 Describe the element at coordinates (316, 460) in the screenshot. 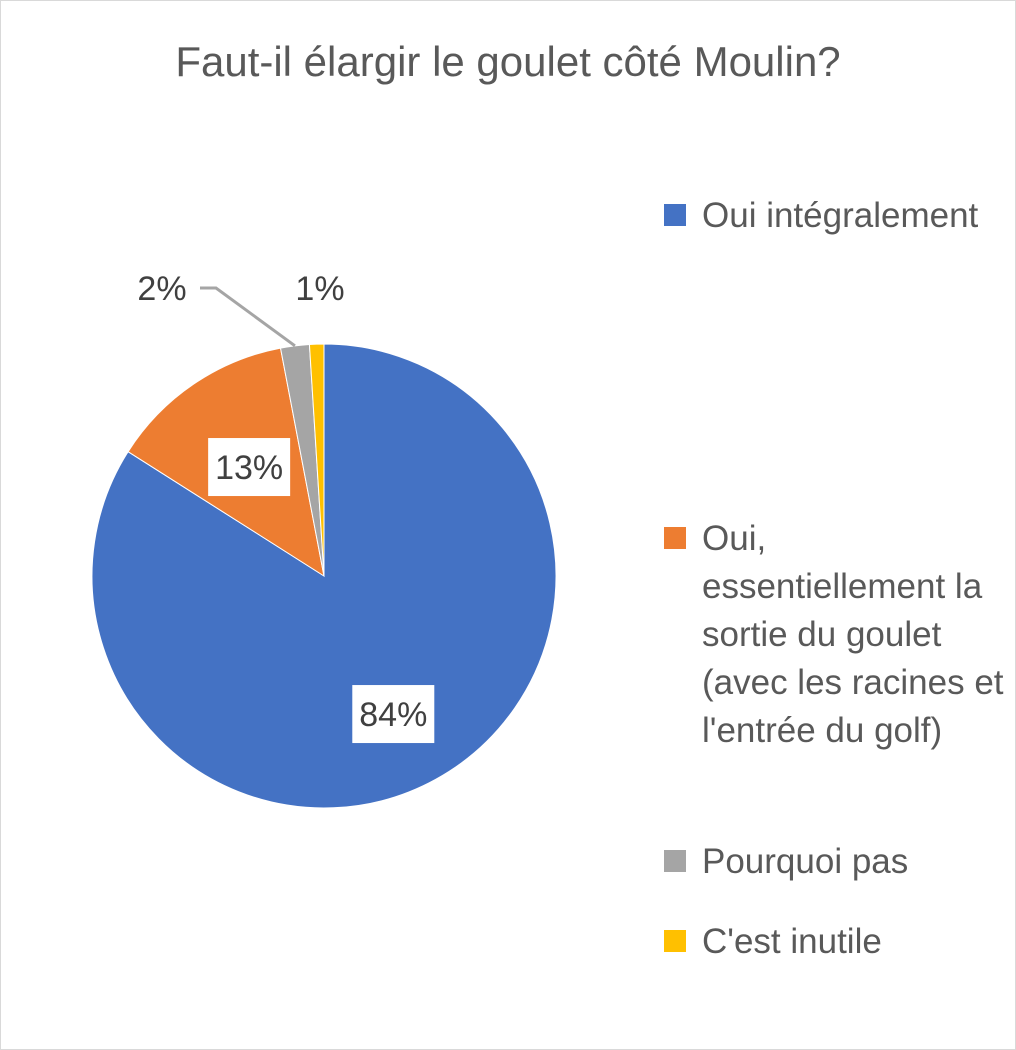

I see `pie-slice-cest-inutile` at that location.